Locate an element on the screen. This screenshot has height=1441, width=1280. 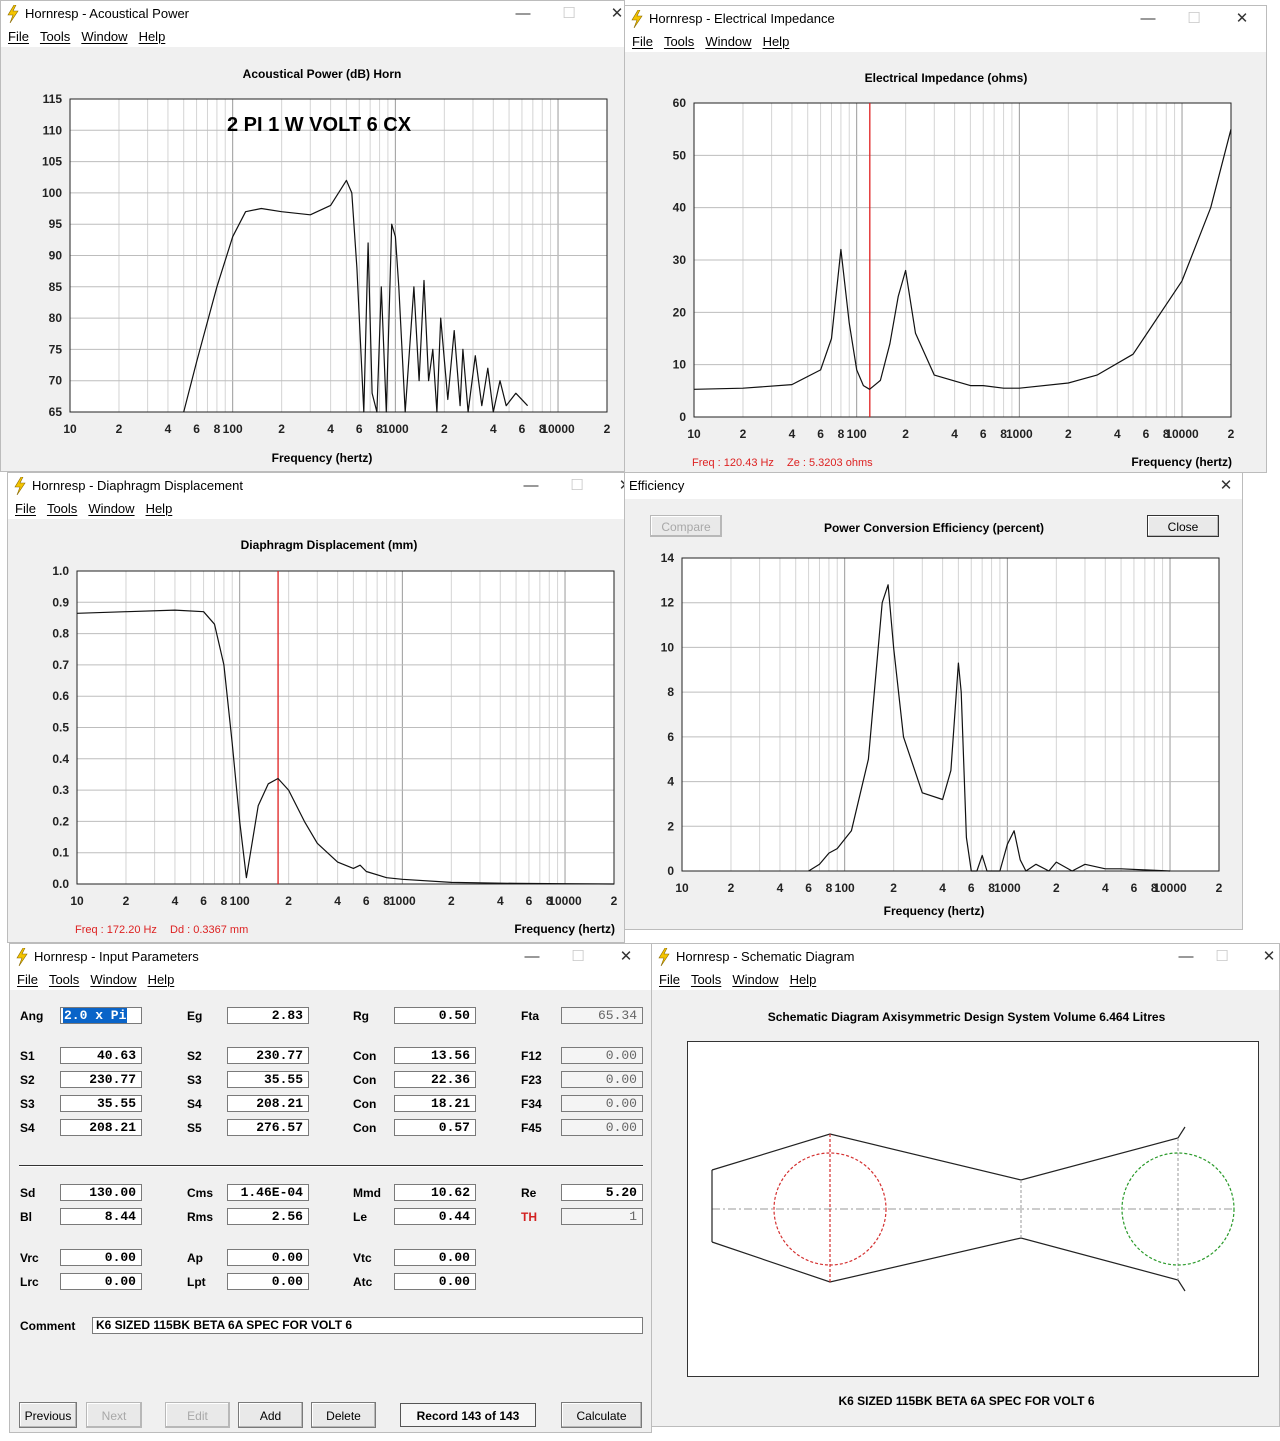
param-field-vtc: 0.00 is located at coordinates (435, 1257).